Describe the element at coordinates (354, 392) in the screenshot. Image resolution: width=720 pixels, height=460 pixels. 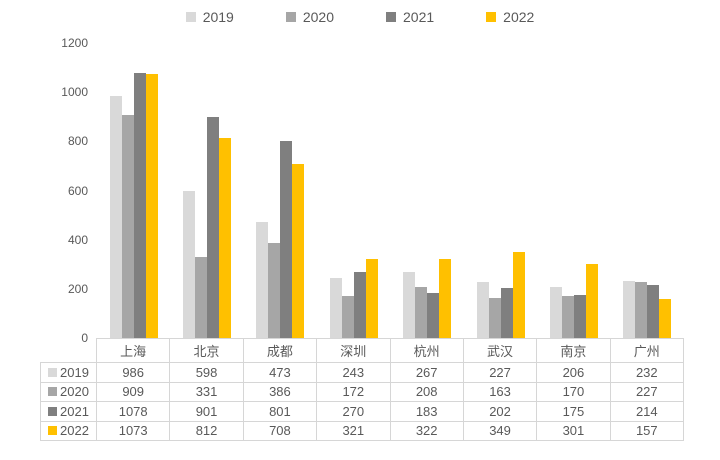
I see `table-value-cell: 172` at that location.